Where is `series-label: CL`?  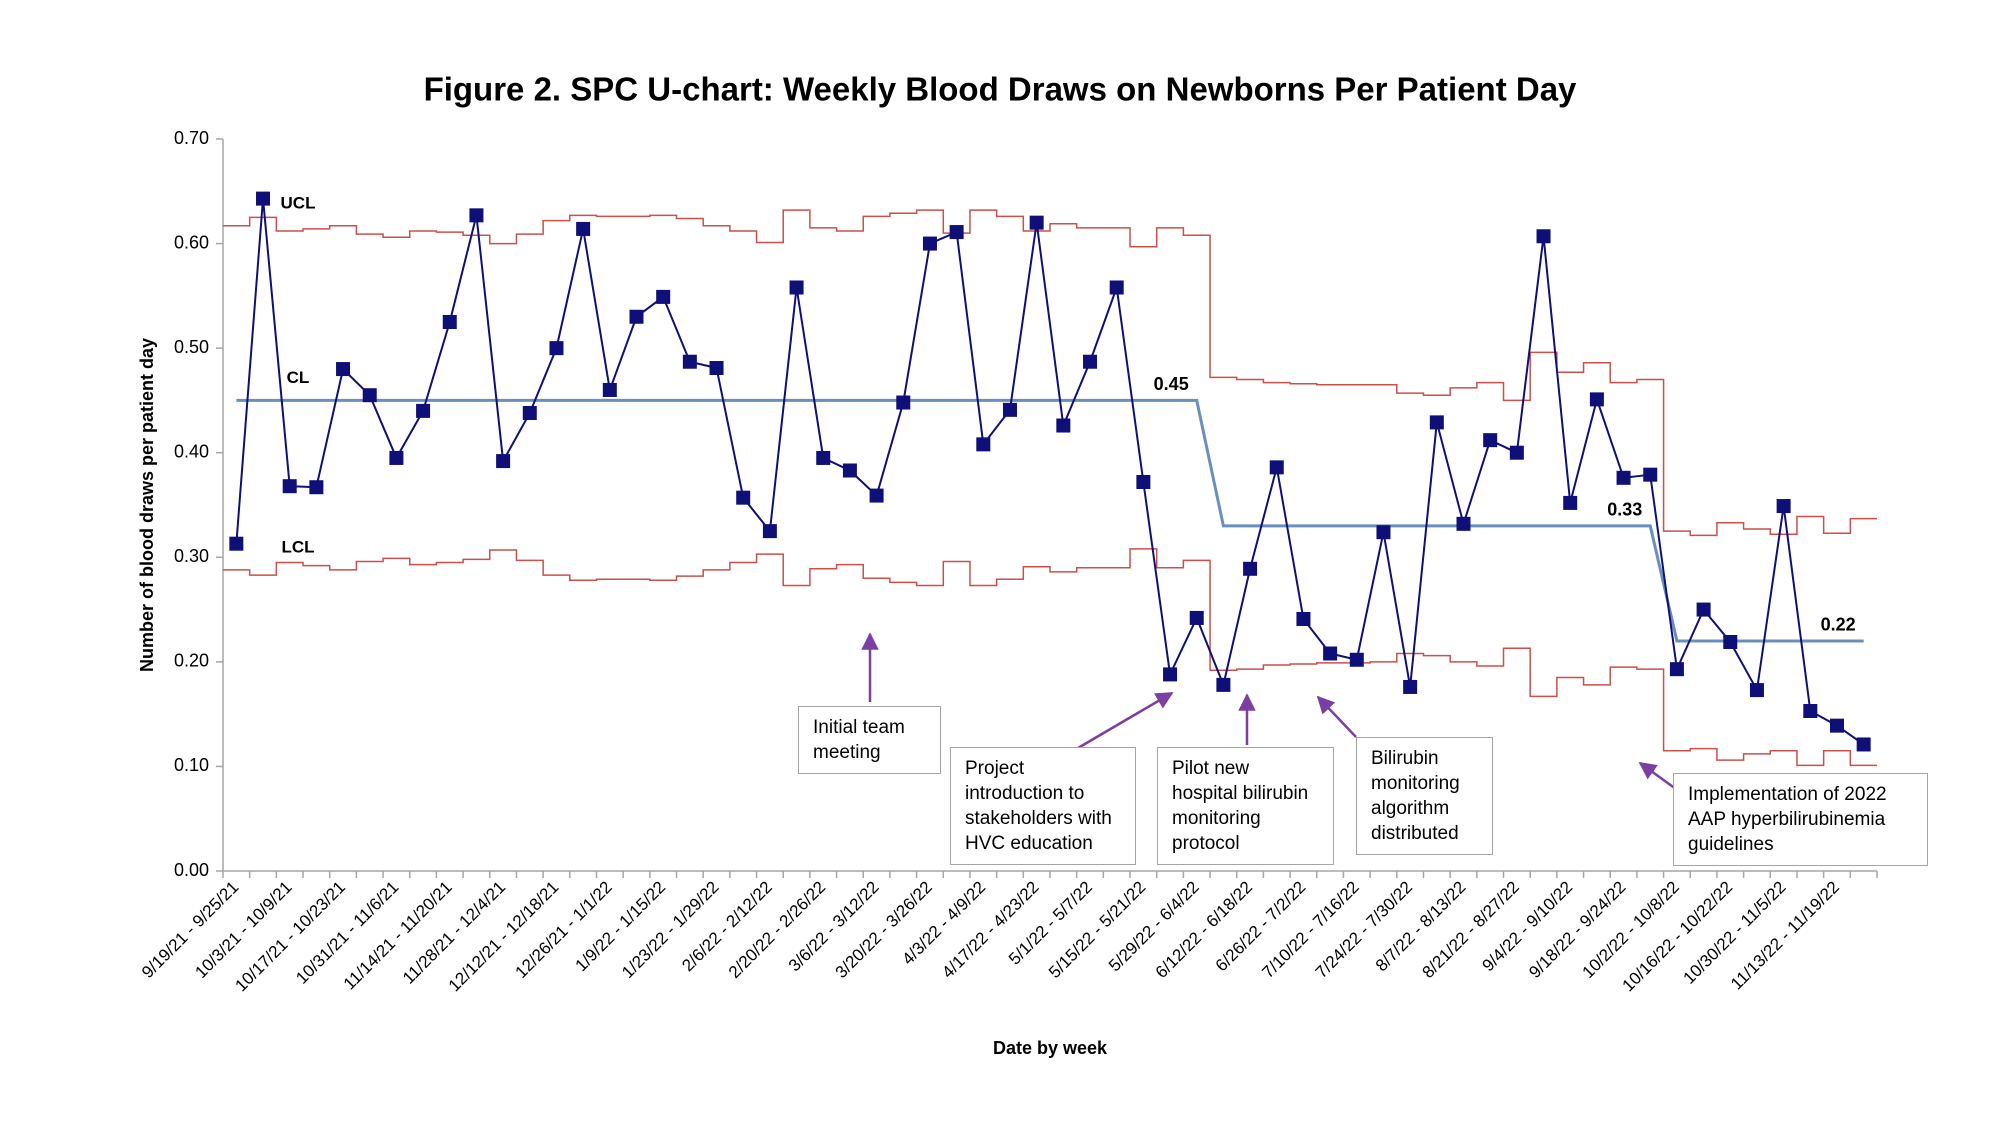
series-label: CL is located at coordinates (298, 377).